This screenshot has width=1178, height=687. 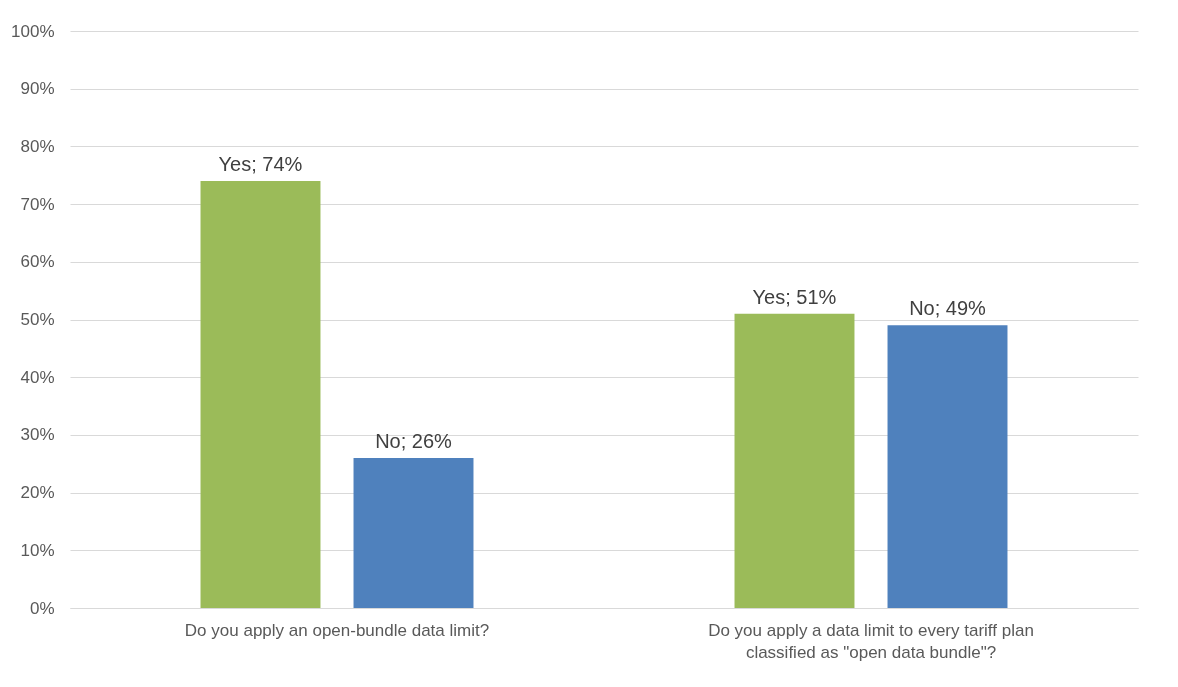 I want to click on y-tick-label: 60%, so click(x=37, y=262).